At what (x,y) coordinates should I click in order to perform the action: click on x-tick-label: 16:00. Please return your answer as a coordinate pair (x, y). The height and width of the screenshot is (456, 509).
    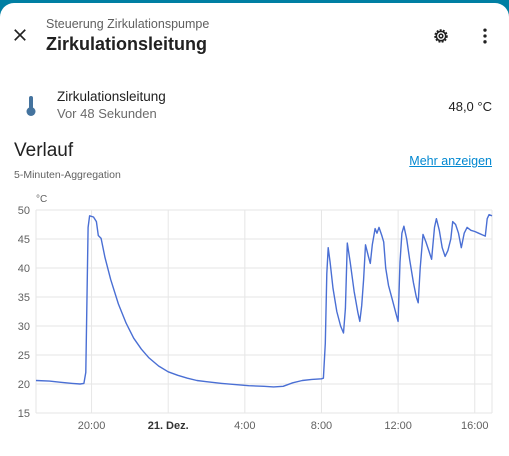
    Looking at the image, I should click on (475, 426).